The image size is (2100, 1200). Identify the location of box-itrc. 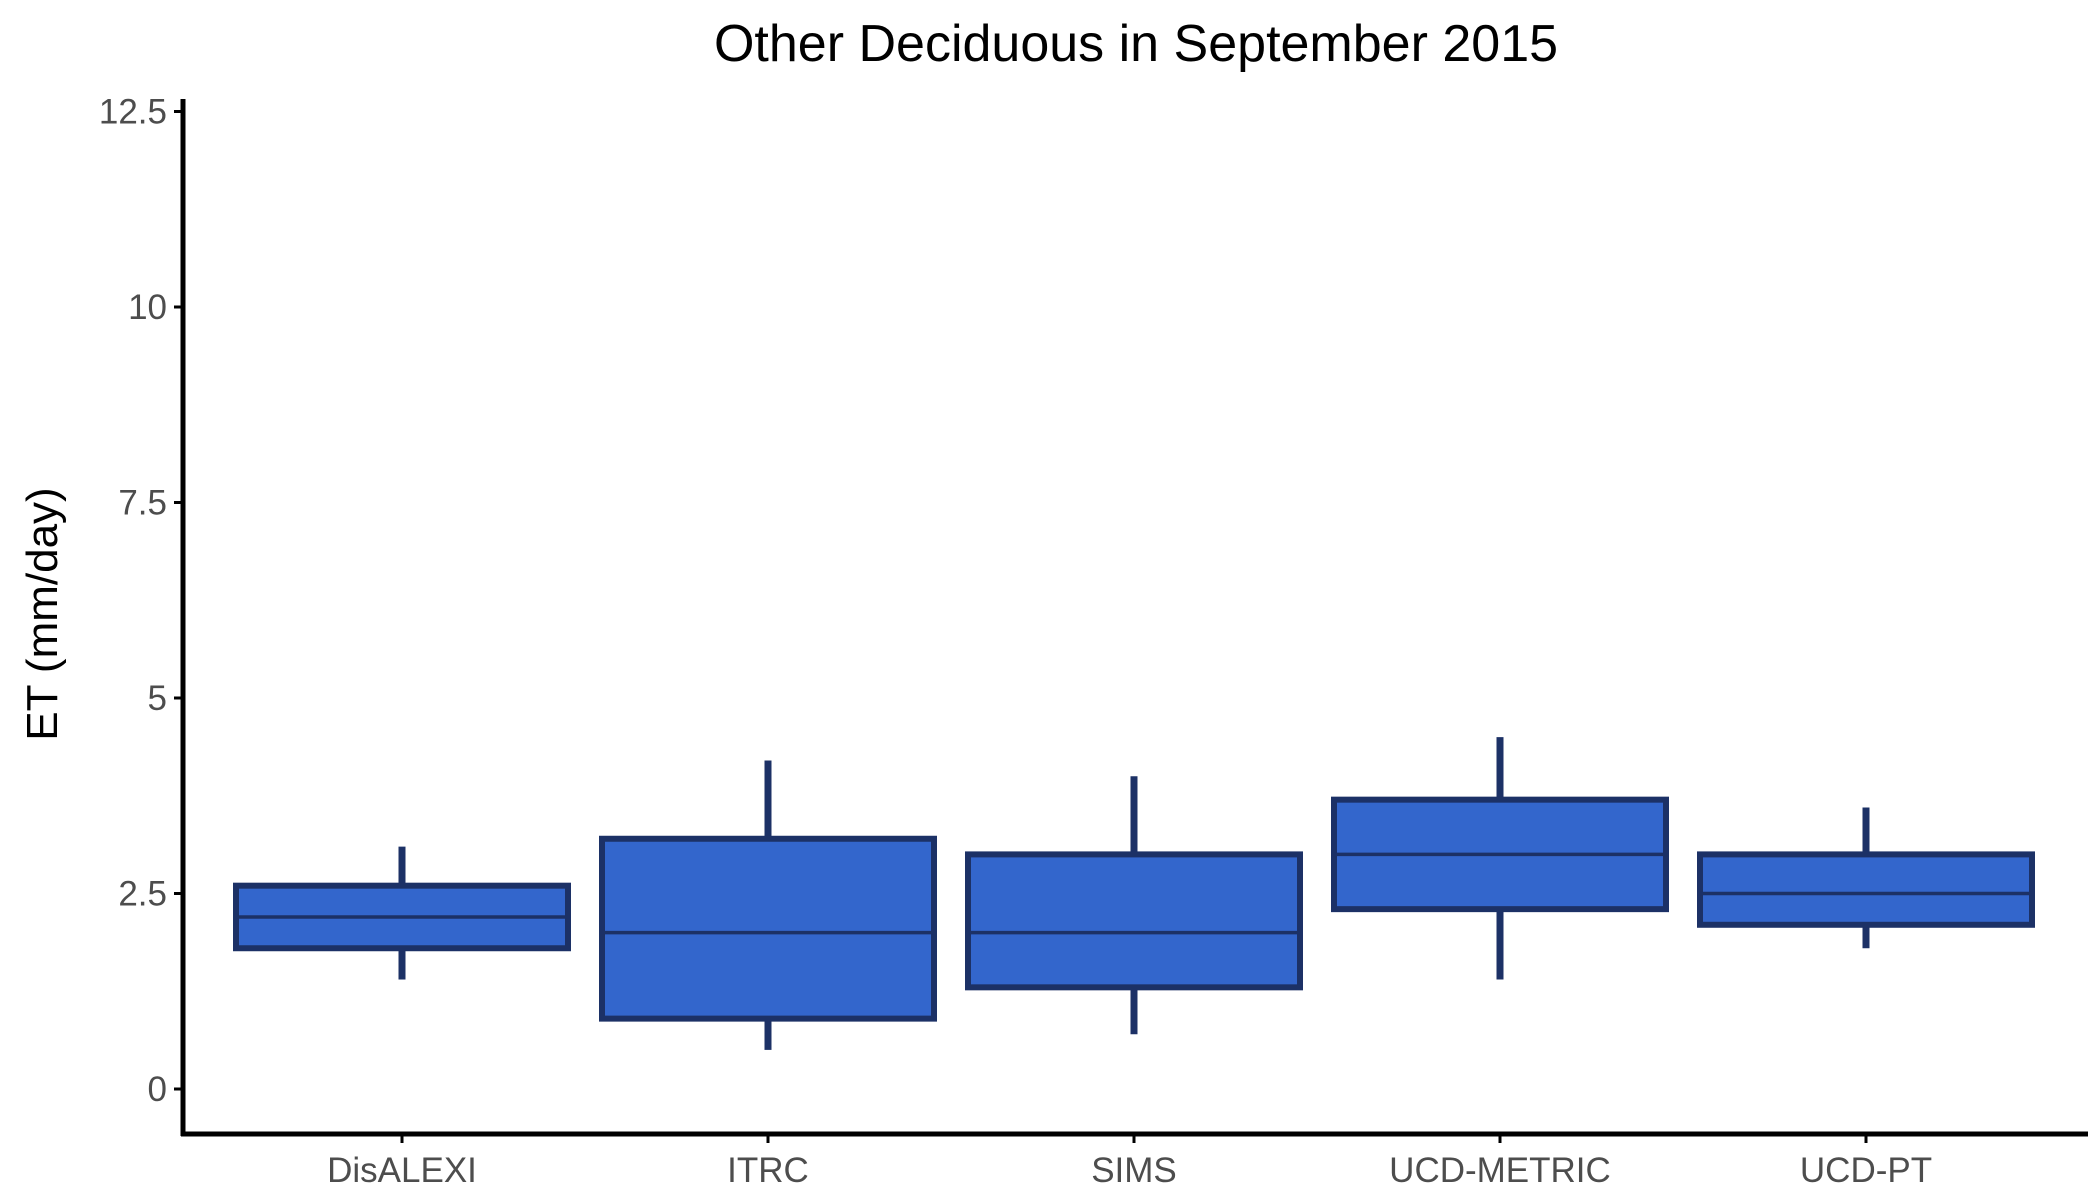
(768, 928).